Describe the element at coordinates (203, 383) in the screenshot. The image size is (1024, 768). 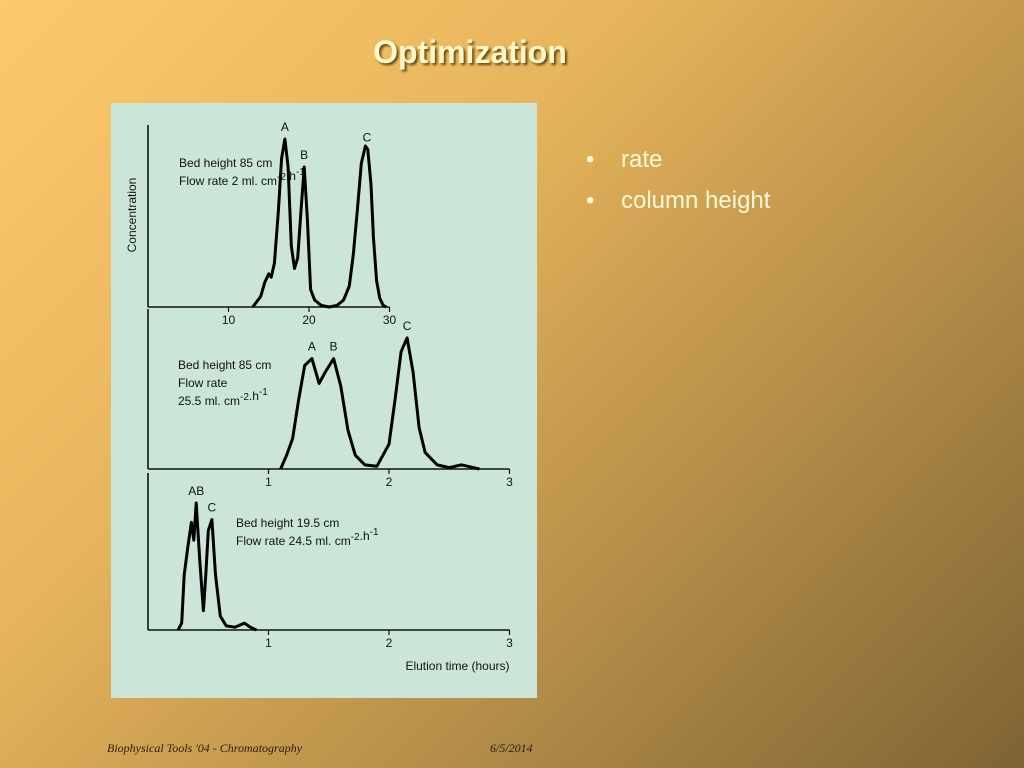
I see `panel-annotation: Flow rate` at that location.